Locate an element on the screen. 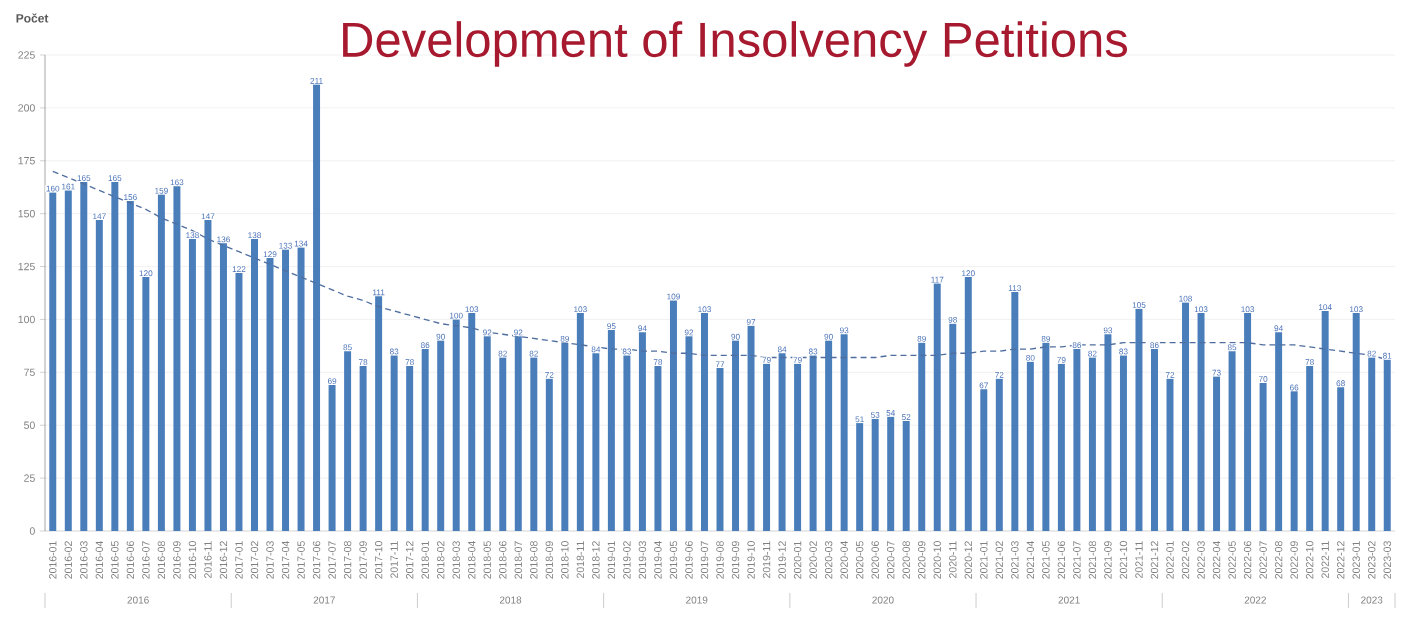  data-label: 113 is located at coordinates (1015, 288).